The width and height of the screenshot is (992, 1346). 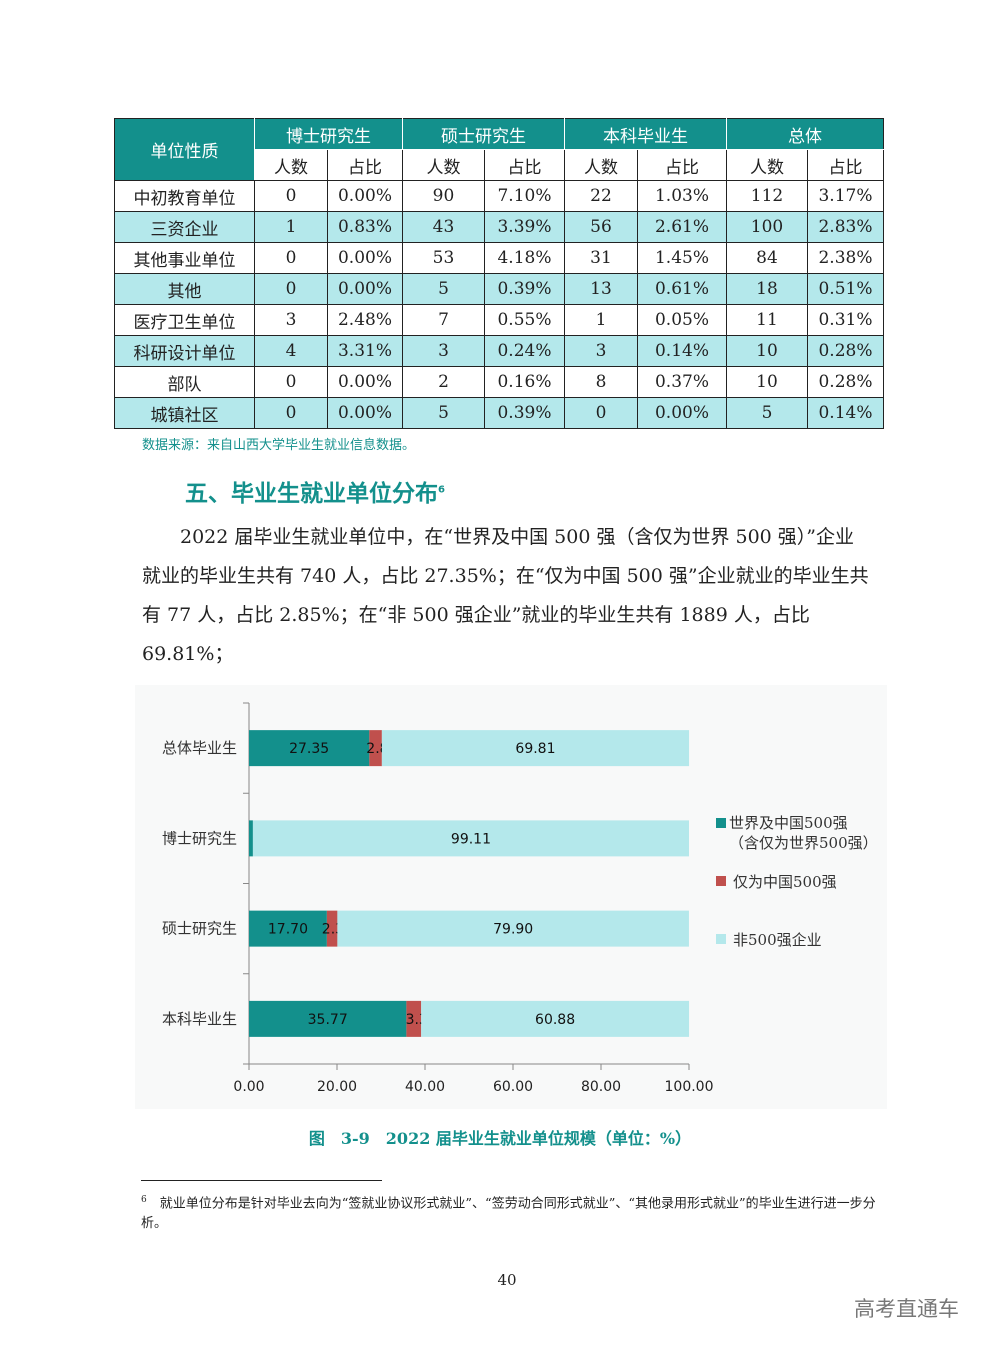 I want to click on category-label: 硕士研究生, so click(x=199, y=929).